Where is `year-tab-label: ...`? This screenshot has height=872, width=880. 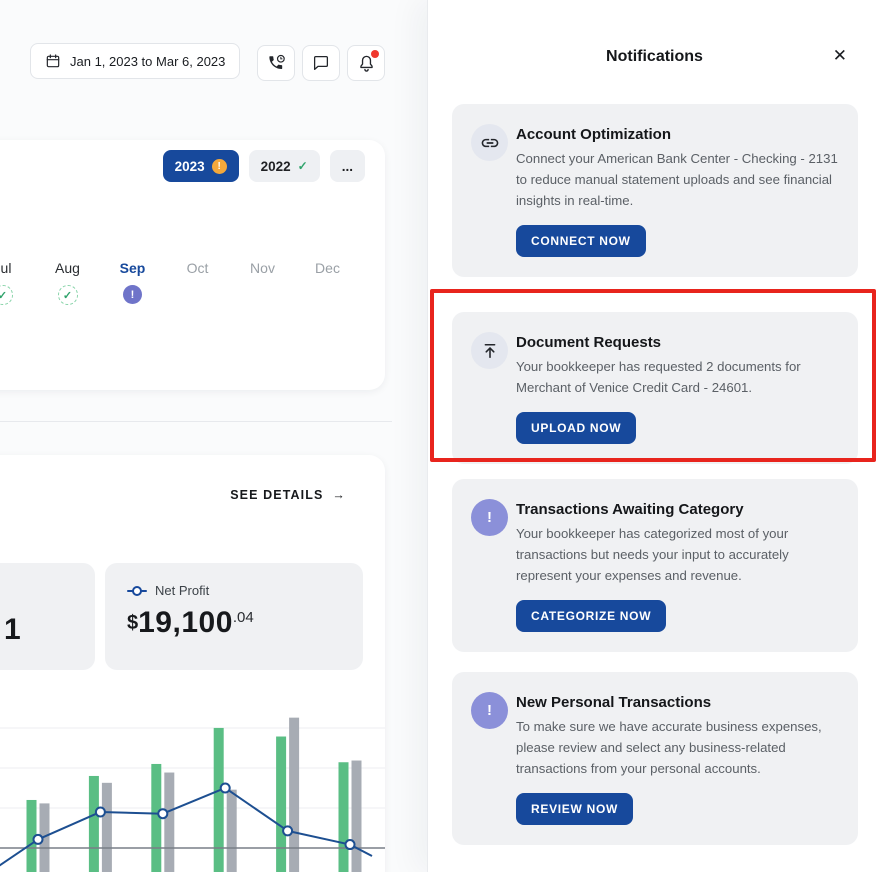
year-tab-label: ... is located at coordinates (347, 166).